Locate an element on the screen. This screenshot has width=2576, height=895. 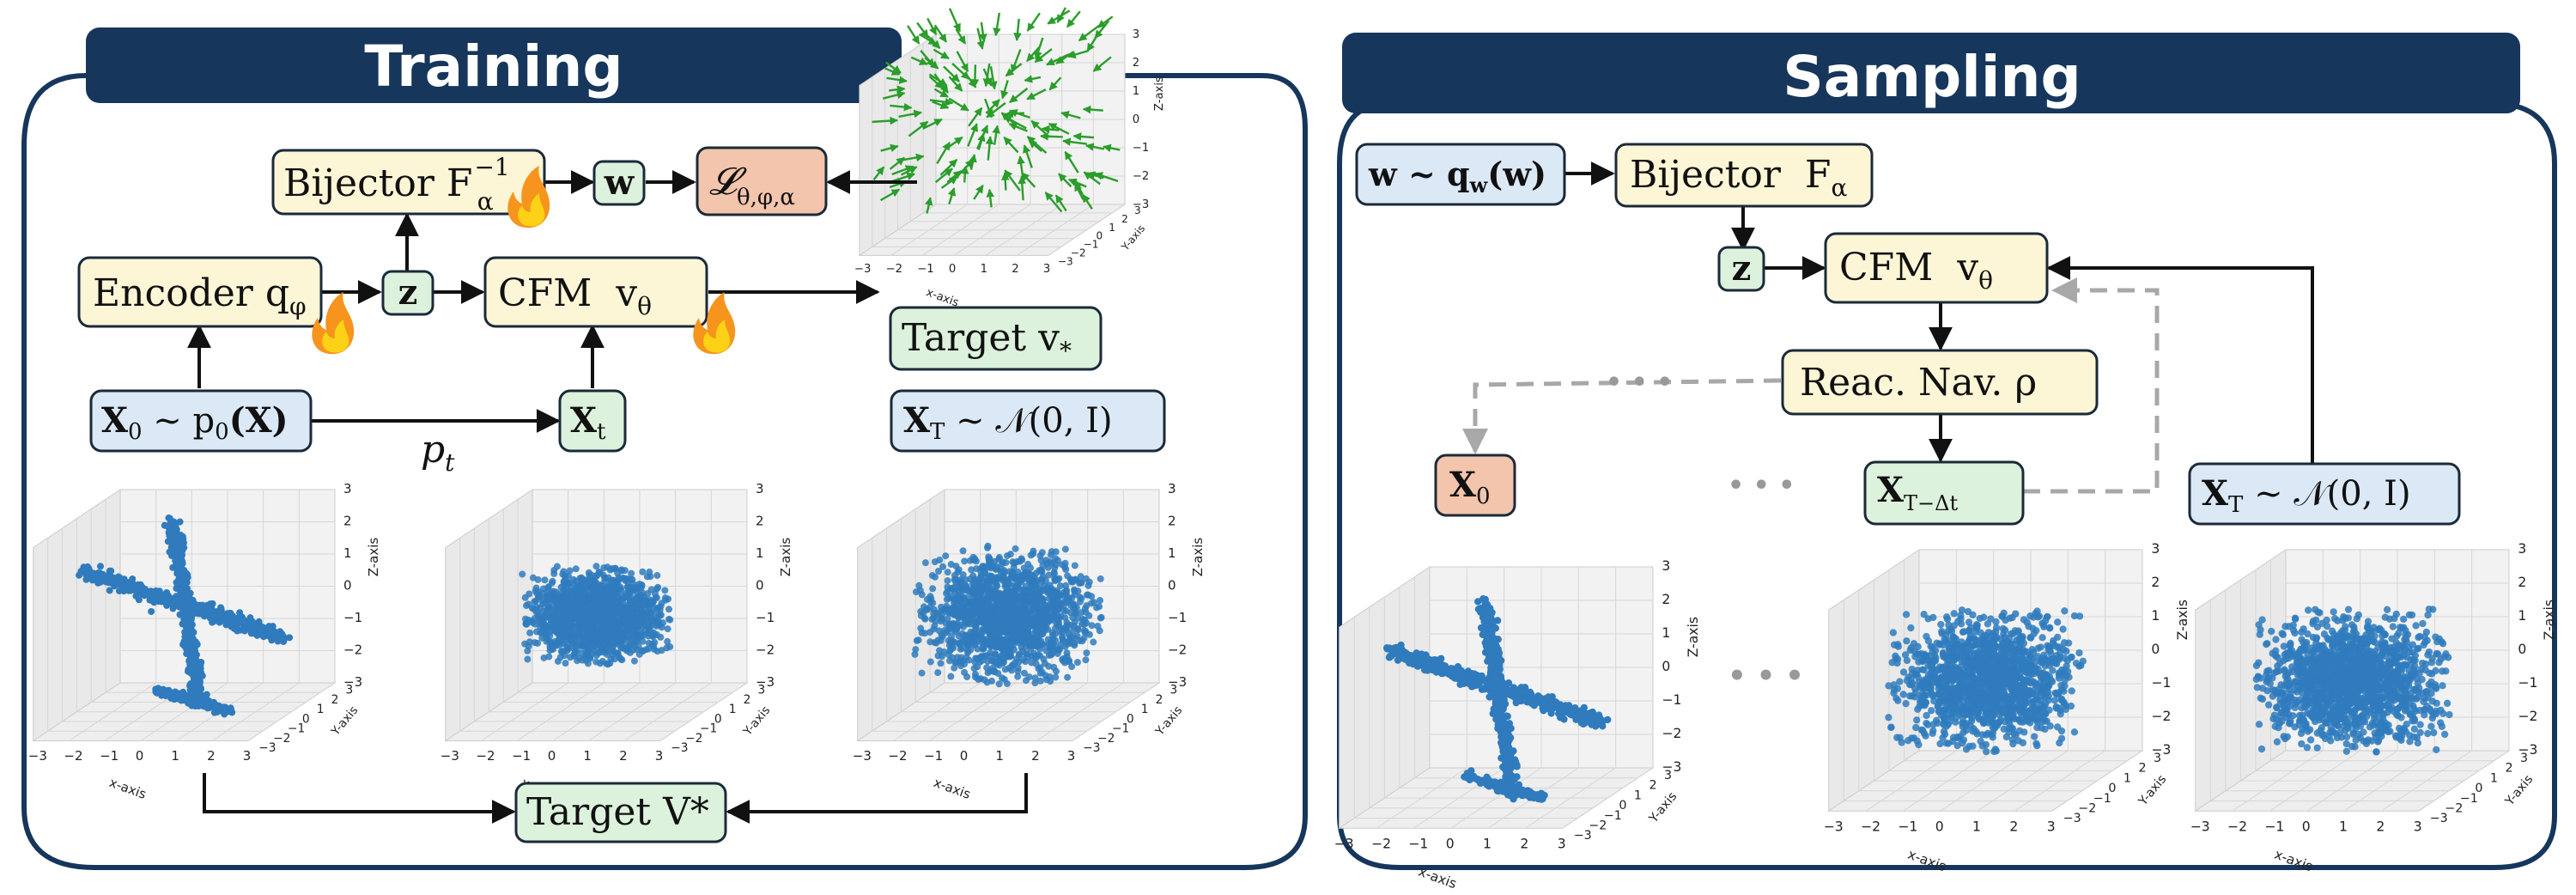
z-tick-label: −2 is located at coordinates (353, 650).